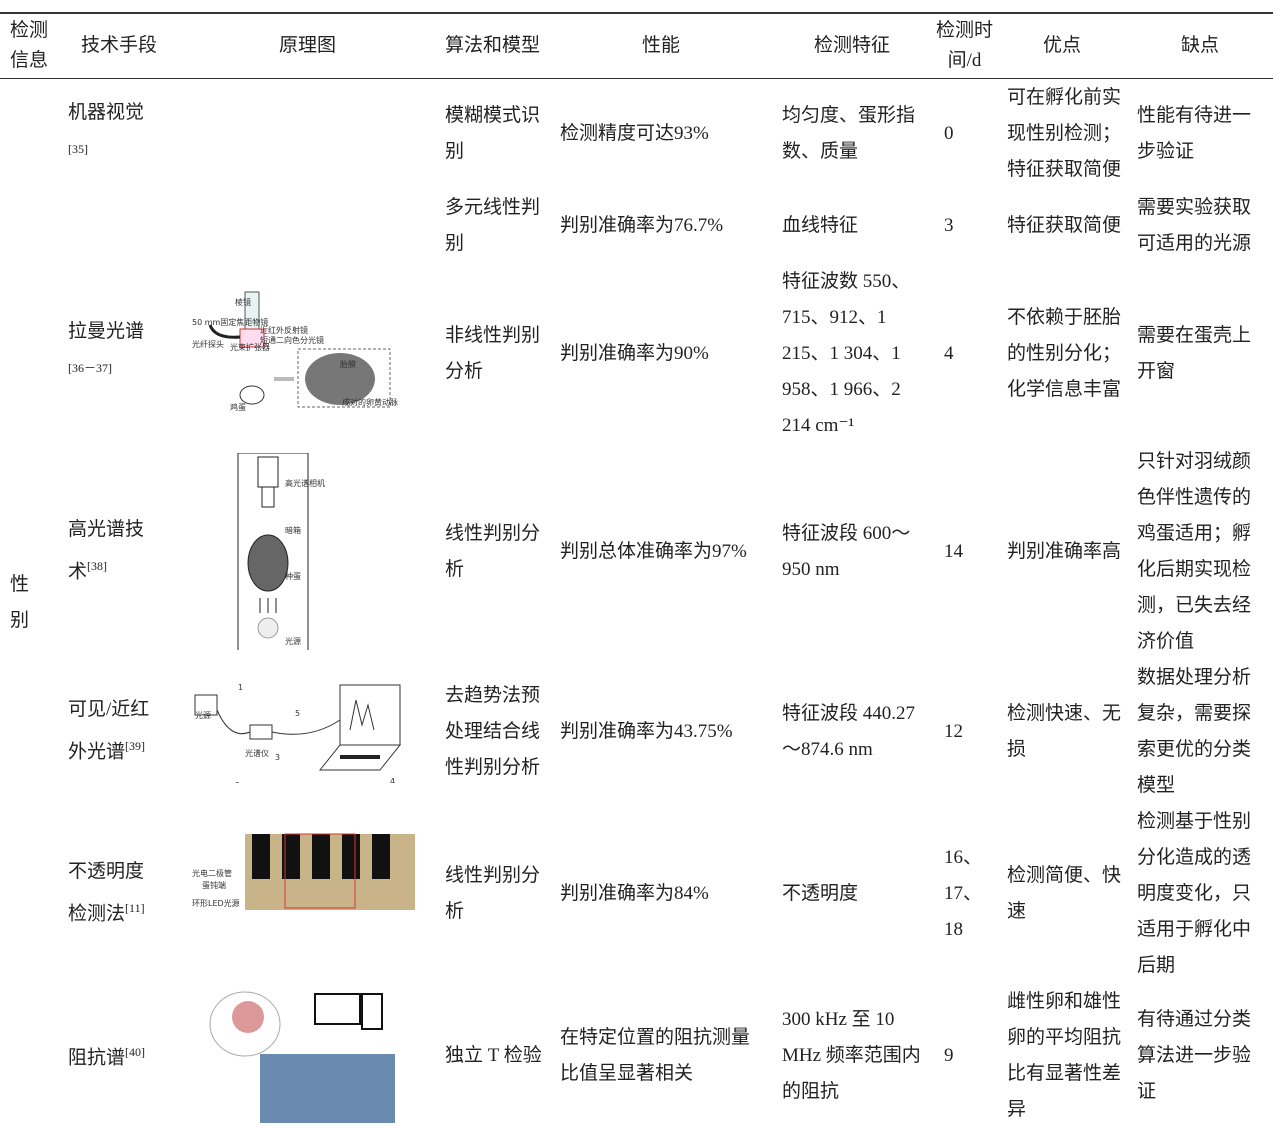 The image size is (1273, 1128). What do you see at coordinates (646, 731) in the screenshot?
I see `performance-cell: 判别准确率为43.75%` at bounding box center [646, 731].